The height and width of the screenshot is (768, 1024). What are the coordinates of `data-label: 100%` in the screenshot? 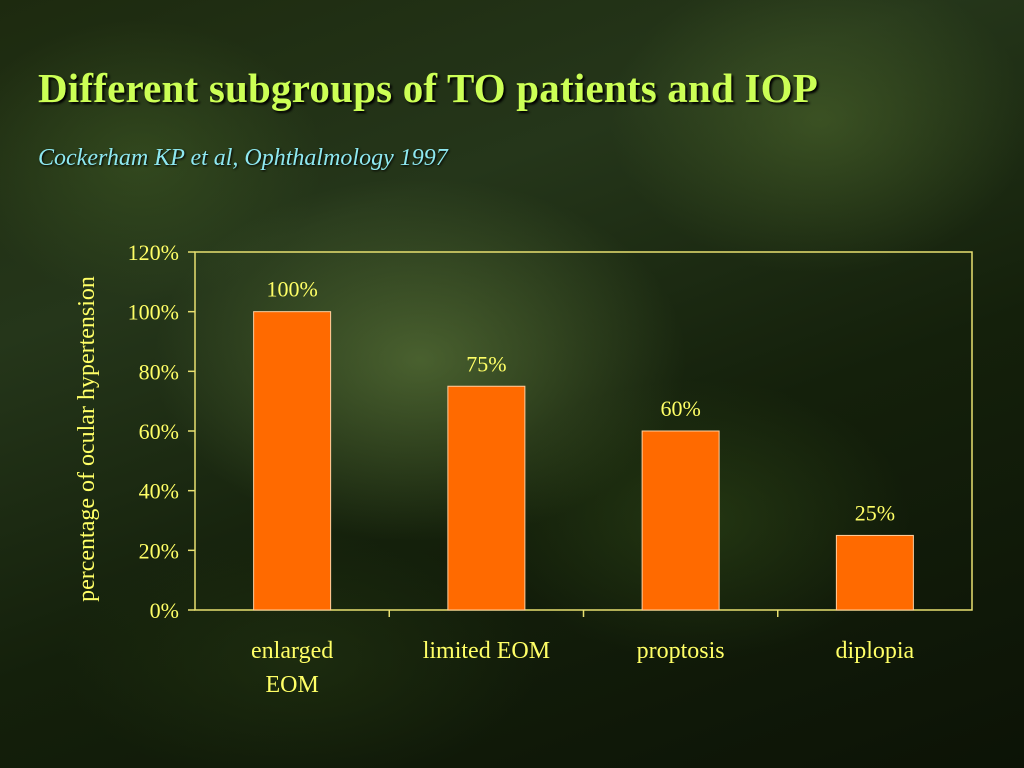 It's located at (291, 289).